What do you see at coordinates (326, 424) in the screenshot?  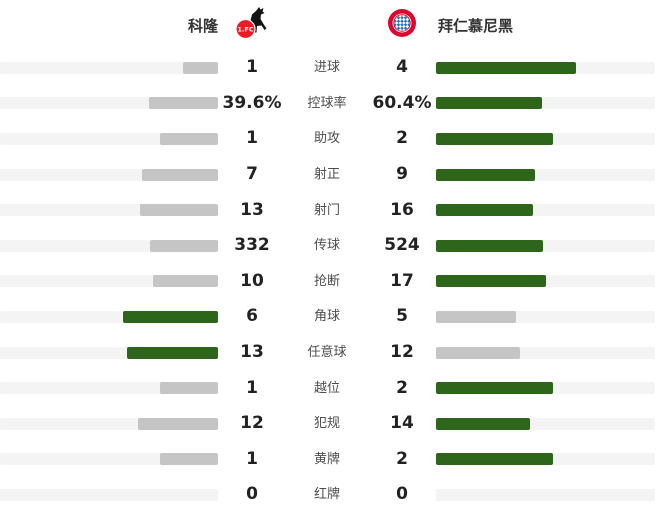 I see `stat-label: 犯规` at bounding box center [326, 424].